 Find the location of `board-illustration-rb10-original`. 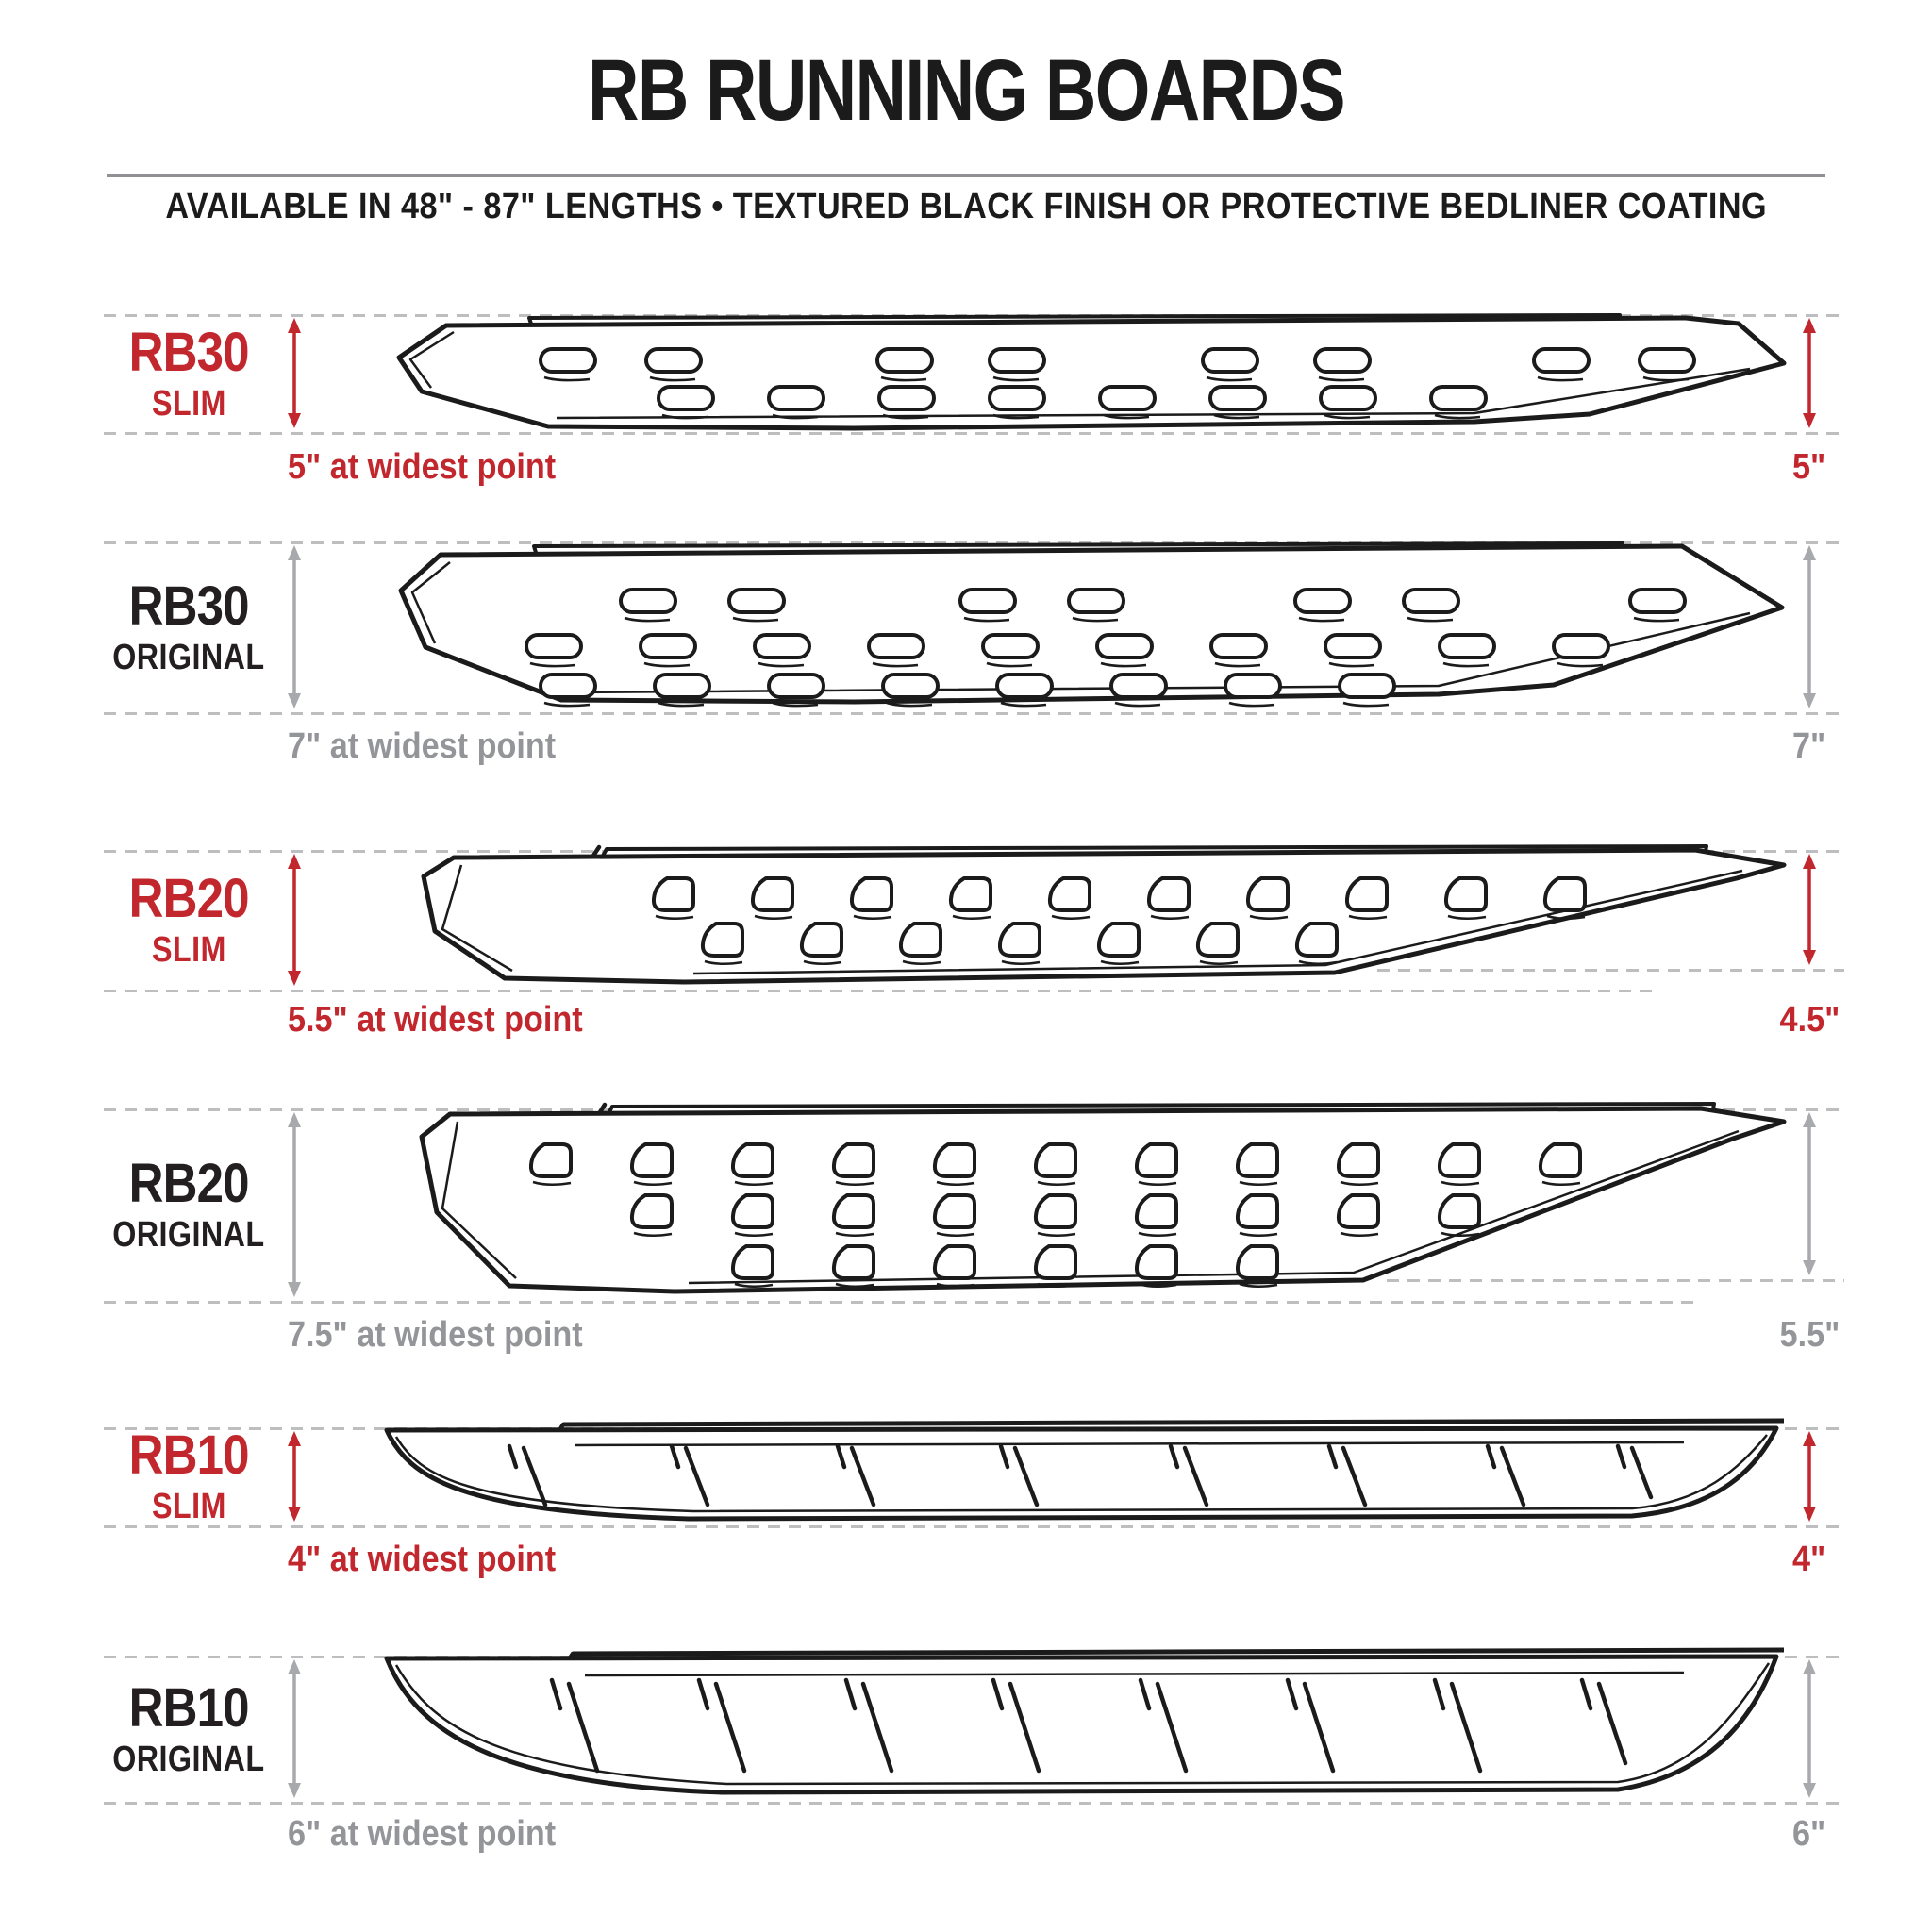

board-illustration-rb10-original is located at coordinates (1084, 1721).